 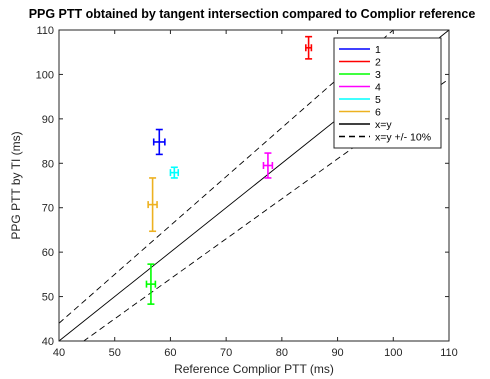 What do you see at coordinates (159, 142) in the screenshot?
I see `series-1-point` at bounding box center [159, 142].